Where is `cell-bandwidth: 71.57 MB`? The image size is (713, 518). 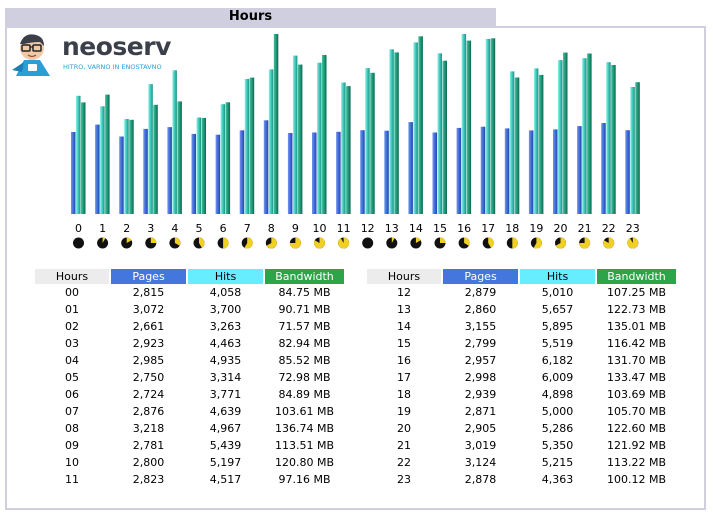 cell-bandwidth: 71.57 MB is located at coordinates (304, 326).